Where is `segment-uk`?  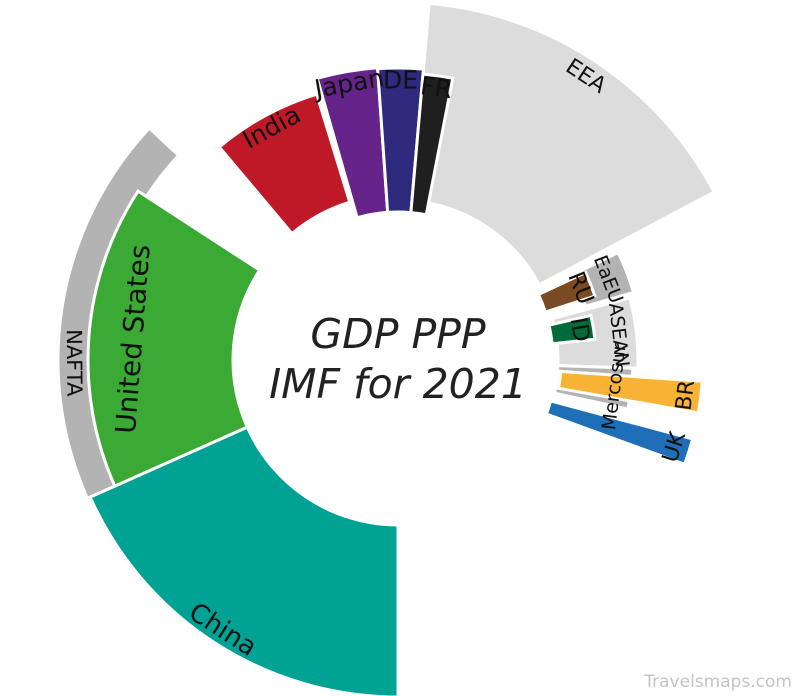 segment-uk is located at coordinates (619, 433).